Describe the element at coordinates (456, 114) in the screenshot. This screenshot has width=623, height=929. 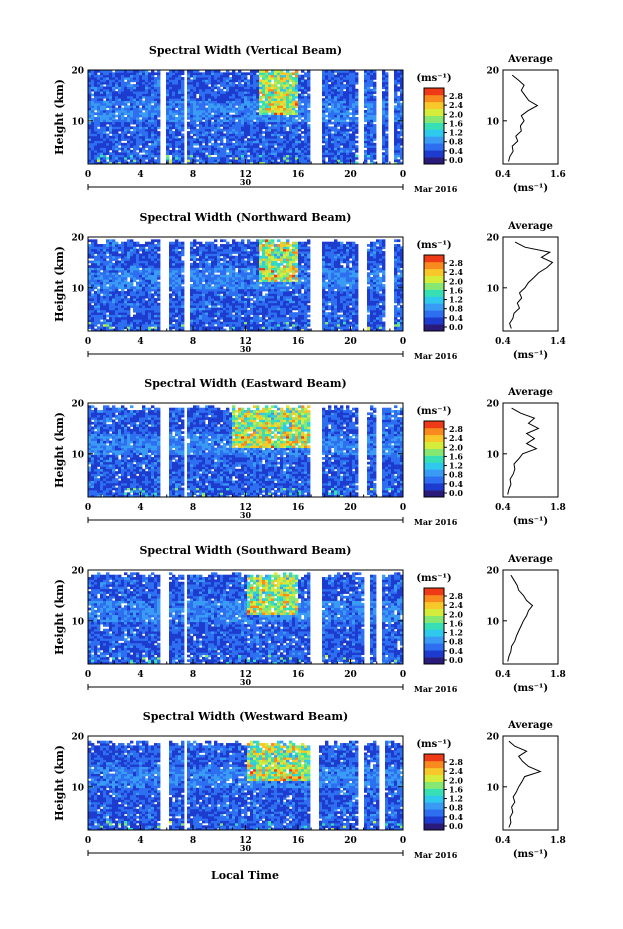
I see `colorbar-tick-label: 2.0` at that location.